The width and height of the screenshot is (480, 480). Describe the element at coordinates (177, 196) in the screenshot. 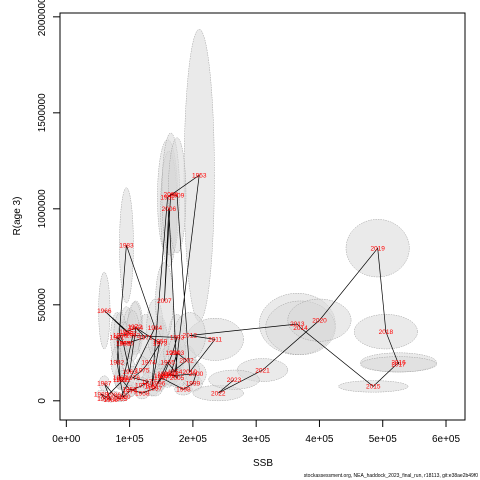

I see `year-label-2009: 2009` at that location.